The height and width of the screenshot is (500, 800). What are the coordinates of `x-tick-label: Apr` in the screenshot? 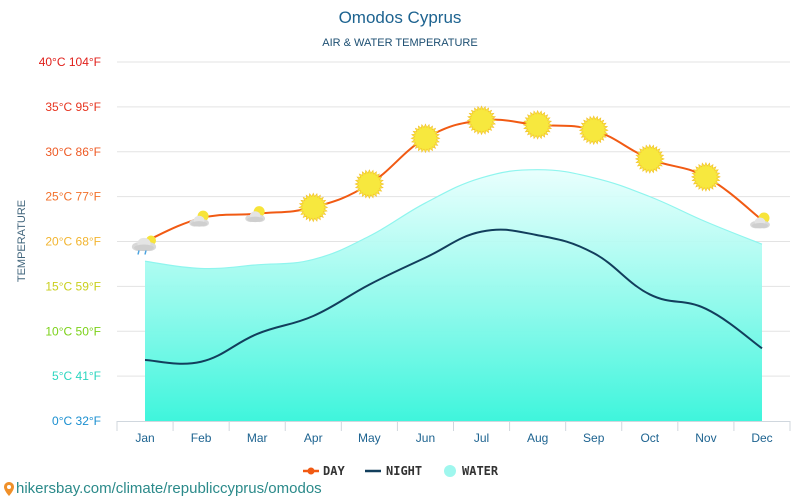 It's located at (313, 438).